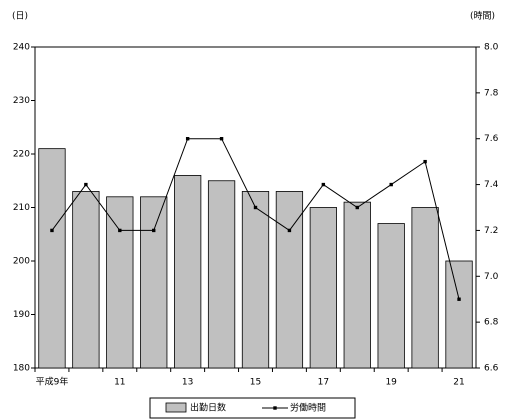  What do you see at coordinates (491, 185) in the screenshot?
I see `y2-tick-label: 7.4` at bounding box center [491, 185].